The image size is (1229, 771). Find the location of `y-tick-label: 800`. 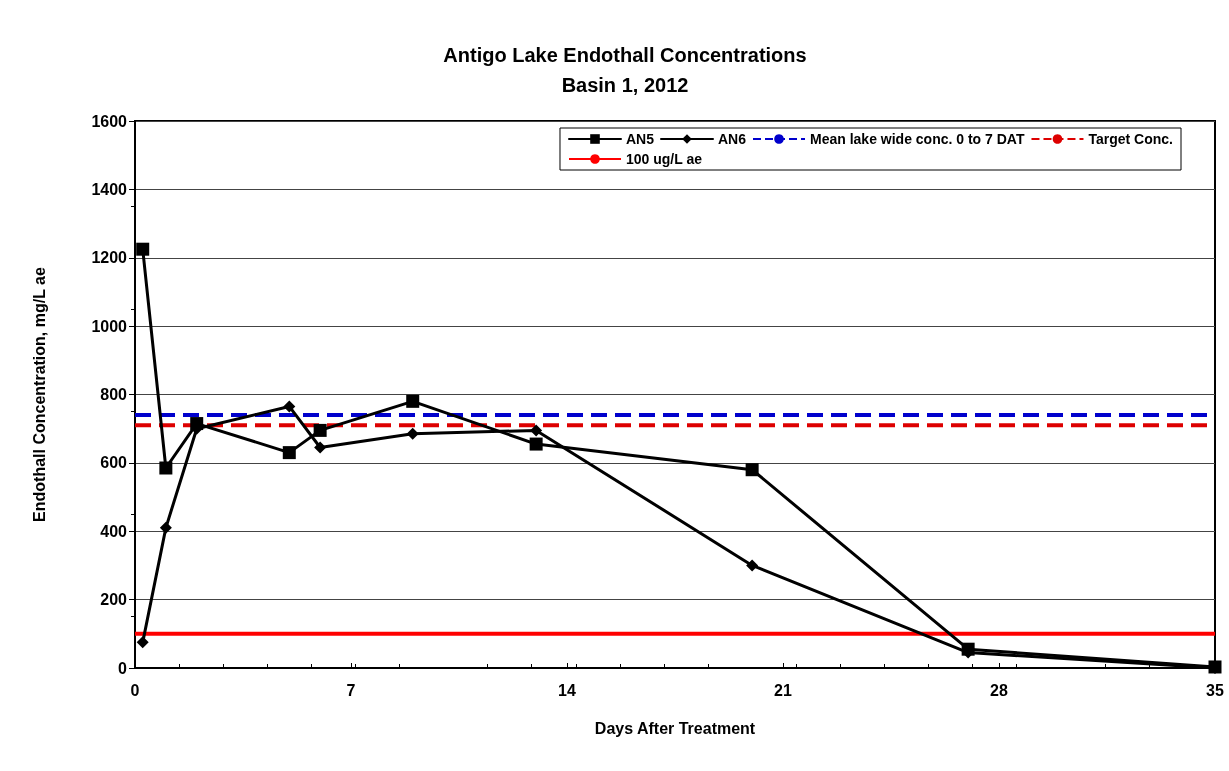

y-tick-label: 800 is located at coordinates (114, 394).